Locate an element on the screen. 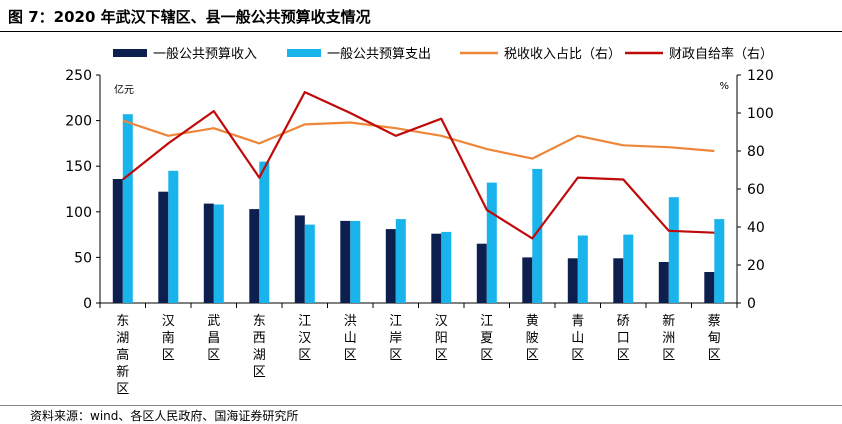 Image resolution: width=842 pixels, height=424 pixels. source-note: 资料来源：wind、各区人民政府、国海证券研究所 is located at coordinates (164, 416).